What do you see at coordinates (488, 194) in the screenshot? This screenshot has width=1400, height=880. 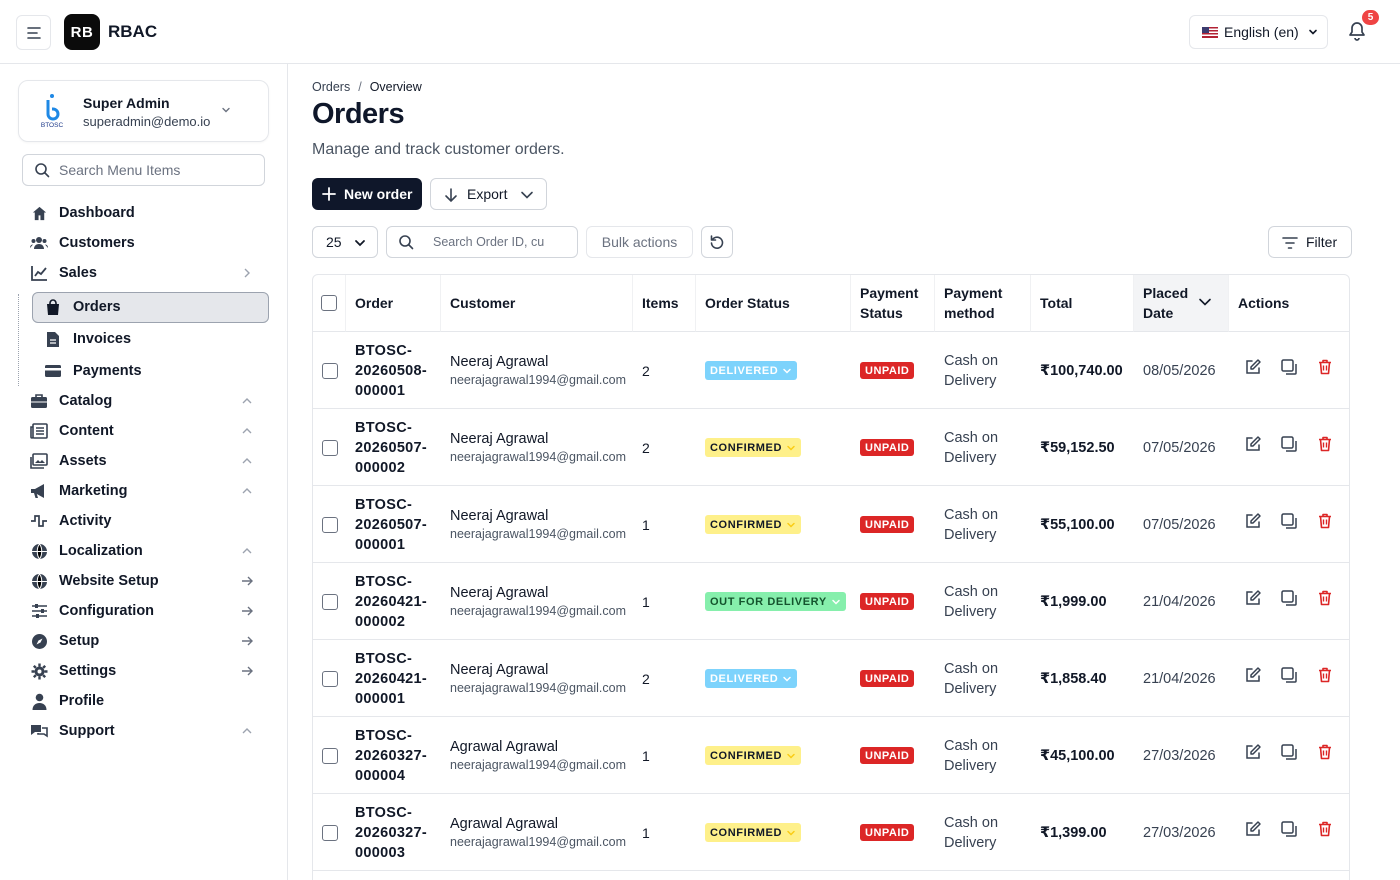 I see `export-button: Export` at bounding box center [488, 194].